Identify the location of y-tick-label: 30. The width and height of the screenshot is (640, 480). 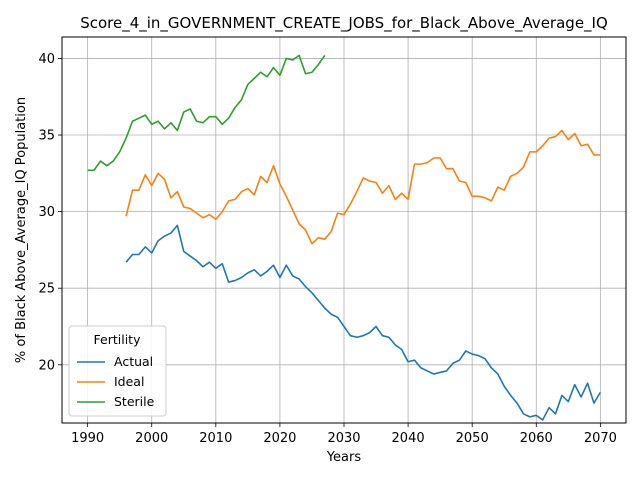
(46, 212).